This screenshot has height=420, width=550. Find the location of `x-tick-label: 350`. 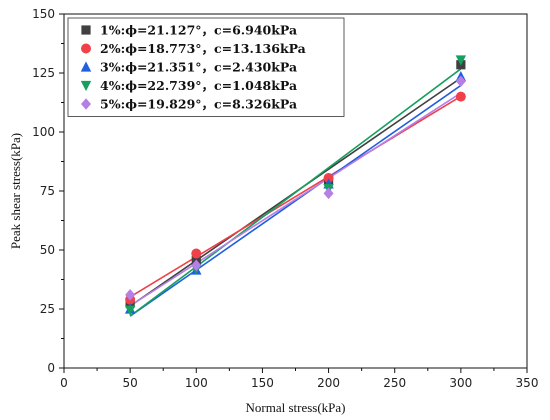

x-tick-label: 350 is located at coordinates (527, 383).